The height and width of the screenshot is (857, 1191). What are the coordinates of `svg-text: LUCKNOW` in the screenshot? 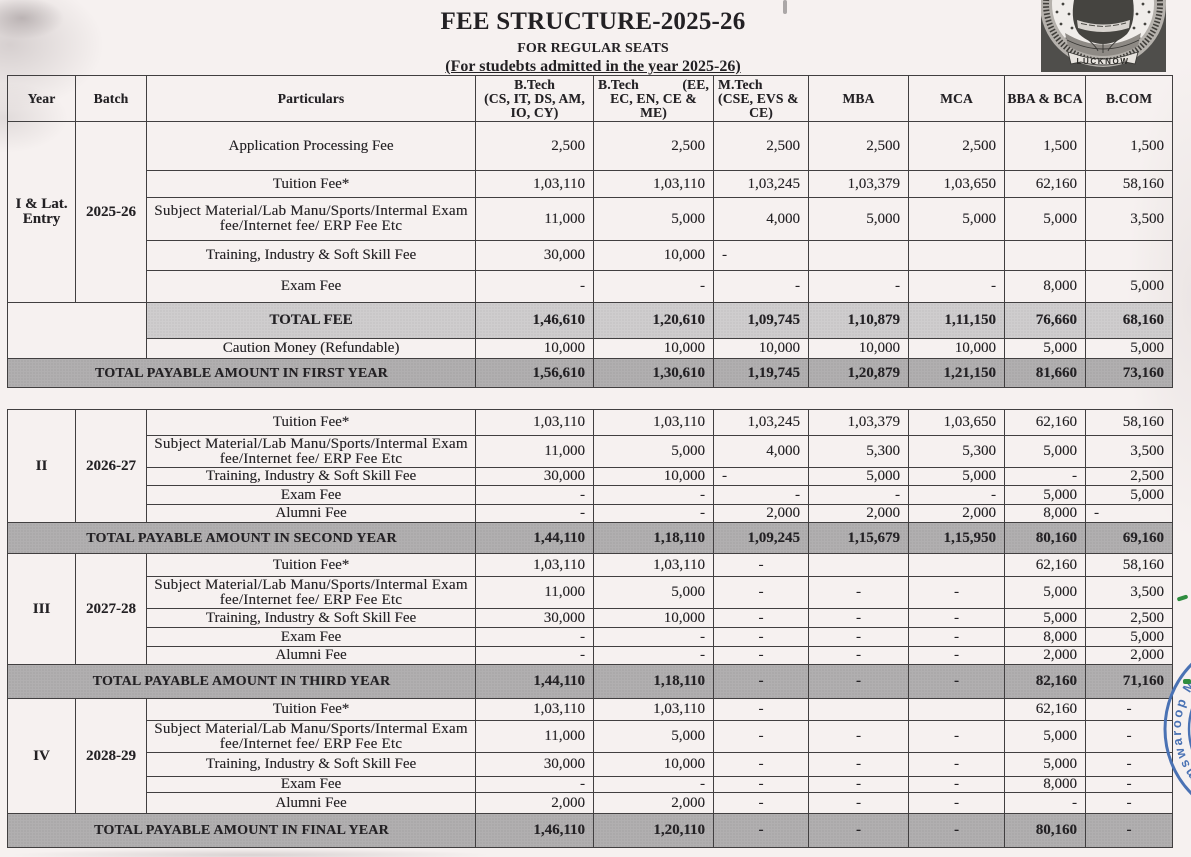 It's located at (1103, 61).